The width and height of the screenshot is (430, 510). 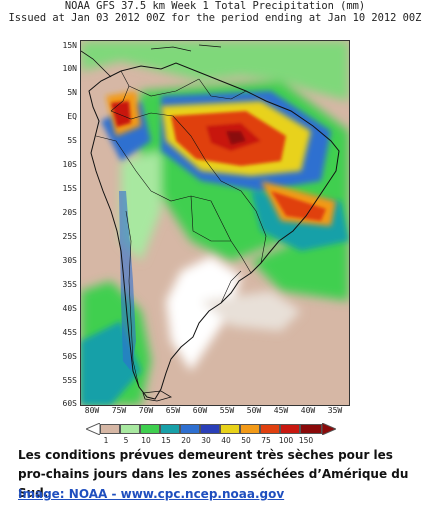 I want to click on lon-label-45w: 45W, so click(x=281, y=410).